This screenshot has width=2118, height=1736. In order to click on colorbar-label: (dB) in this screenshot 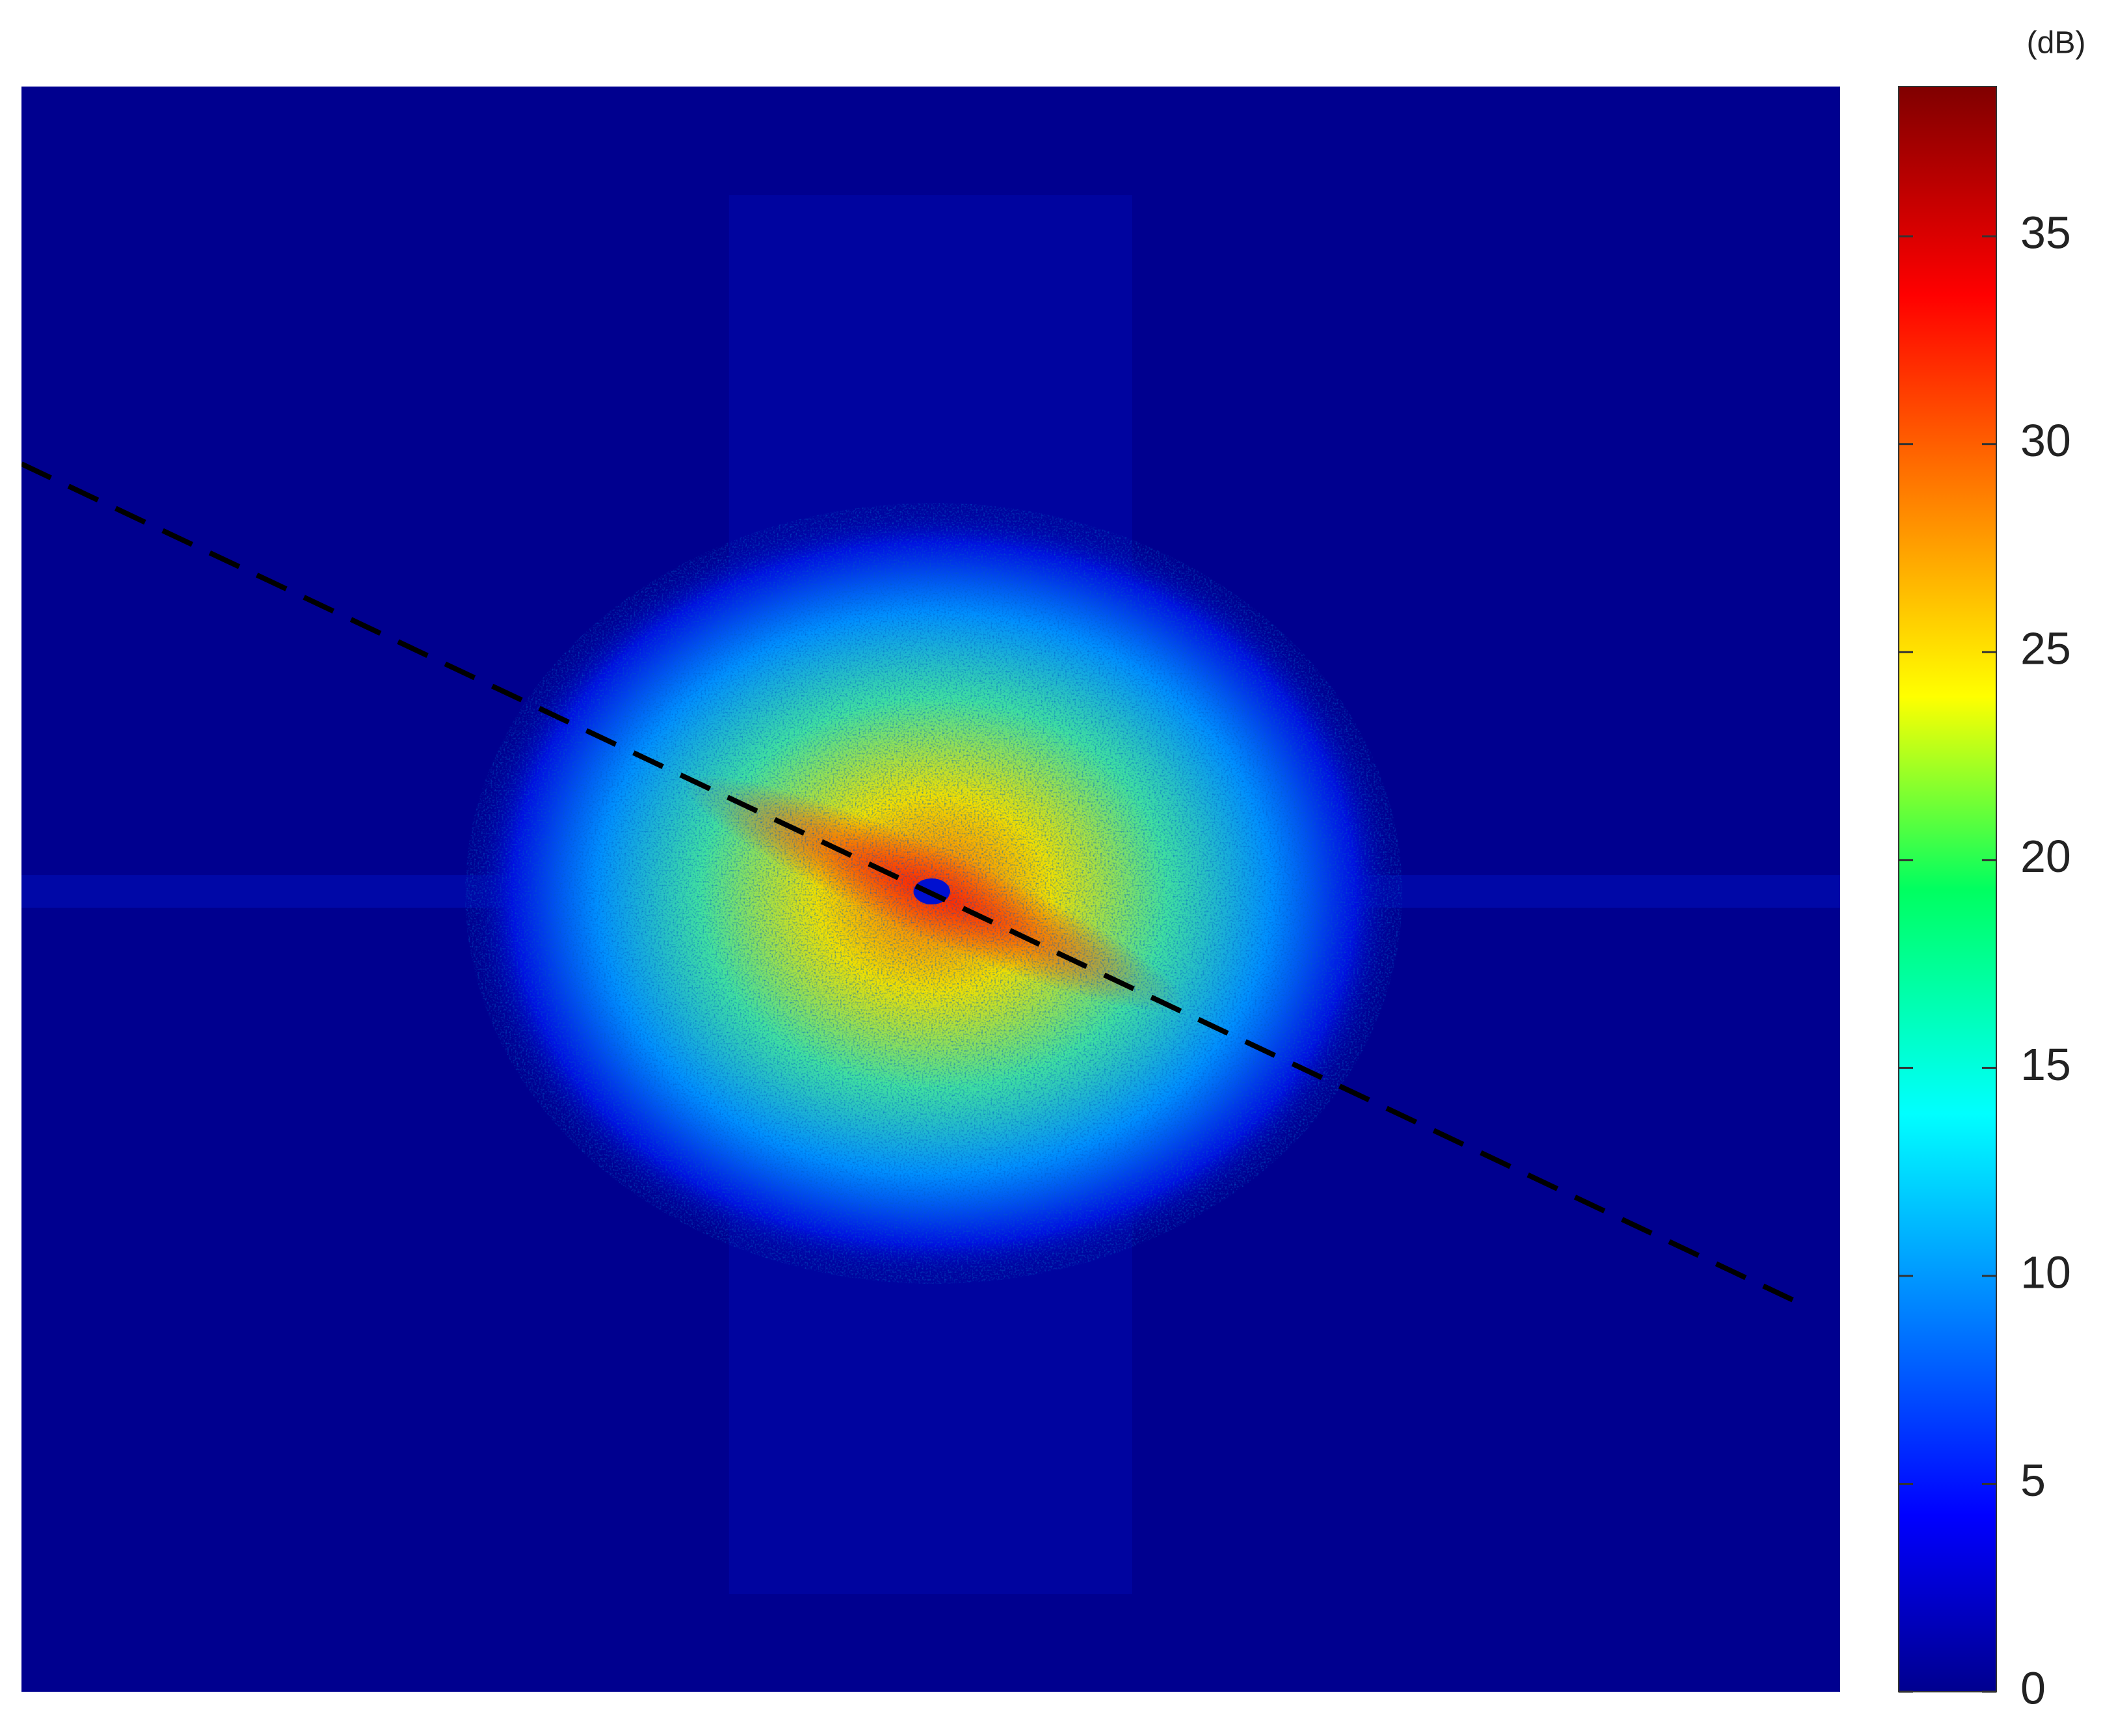, I will do `click(2056, 43)`.